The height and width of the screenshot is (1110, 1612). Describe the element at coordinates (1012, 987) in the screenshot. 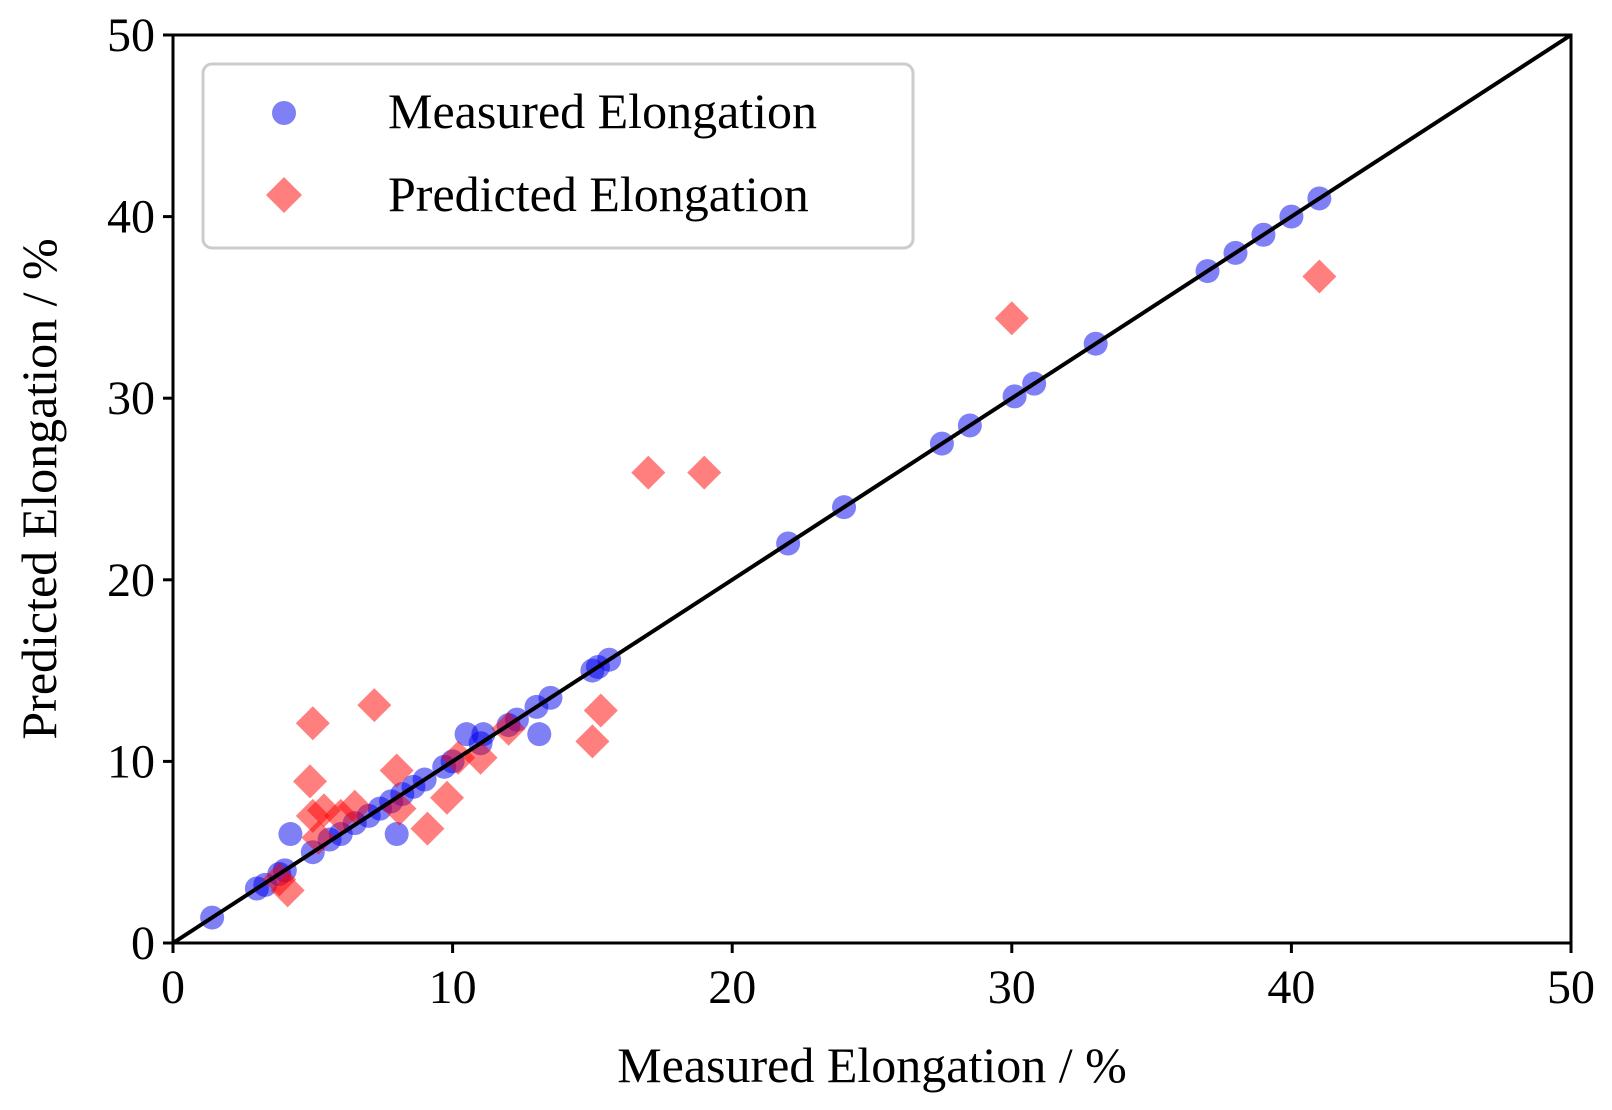

I see `x-tick-label: 30` at that location.